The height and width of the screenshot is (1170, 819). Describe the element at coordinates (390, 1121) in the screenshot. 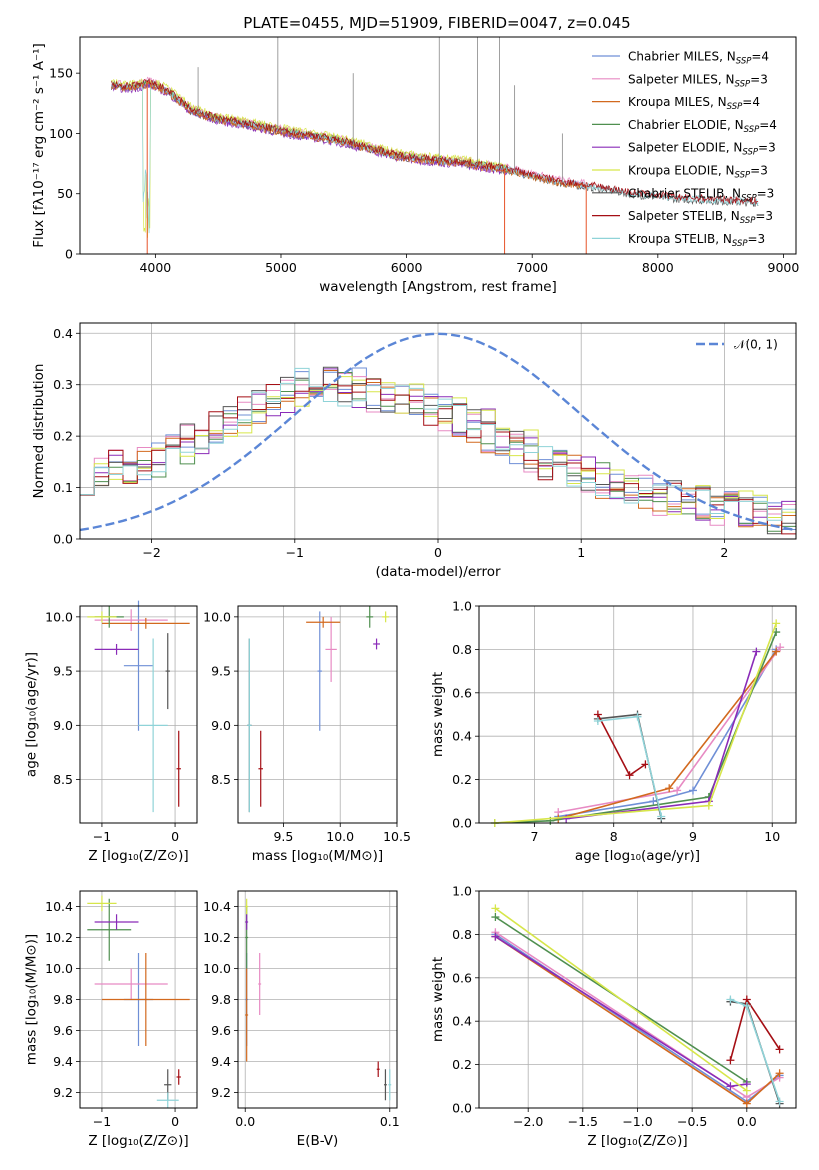

I see `x-tick-label: 0.1` at that location.